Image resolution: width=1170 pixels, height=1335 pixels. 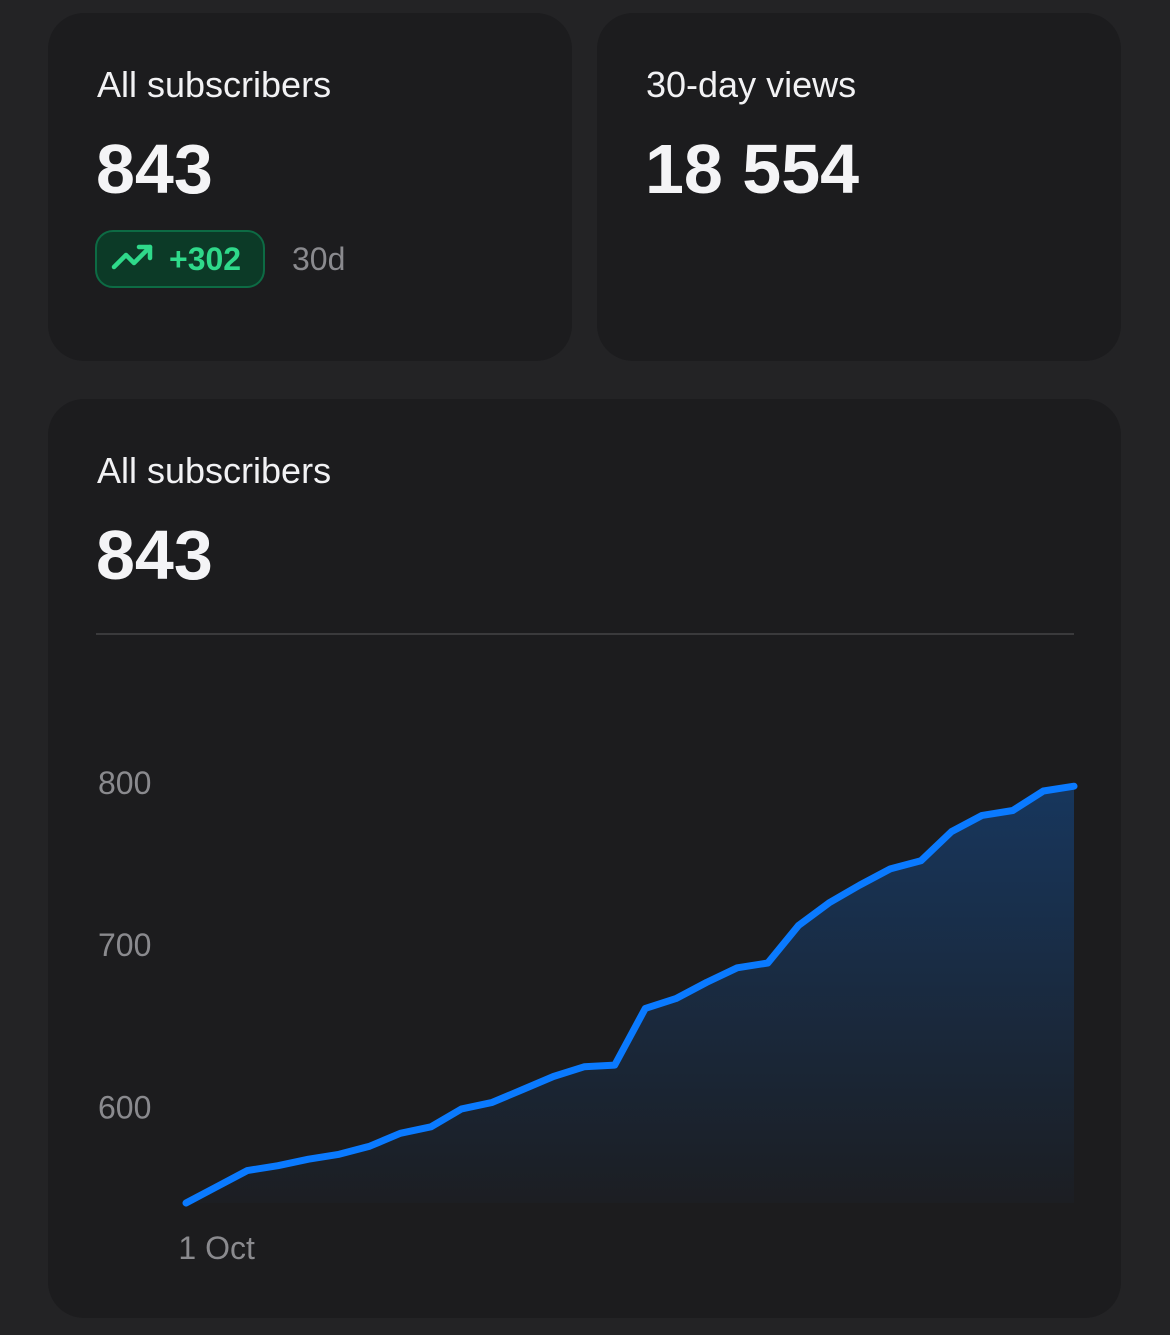 I want to click on y-axis-ticks: 600 700 800, so click(x=124, y=945).